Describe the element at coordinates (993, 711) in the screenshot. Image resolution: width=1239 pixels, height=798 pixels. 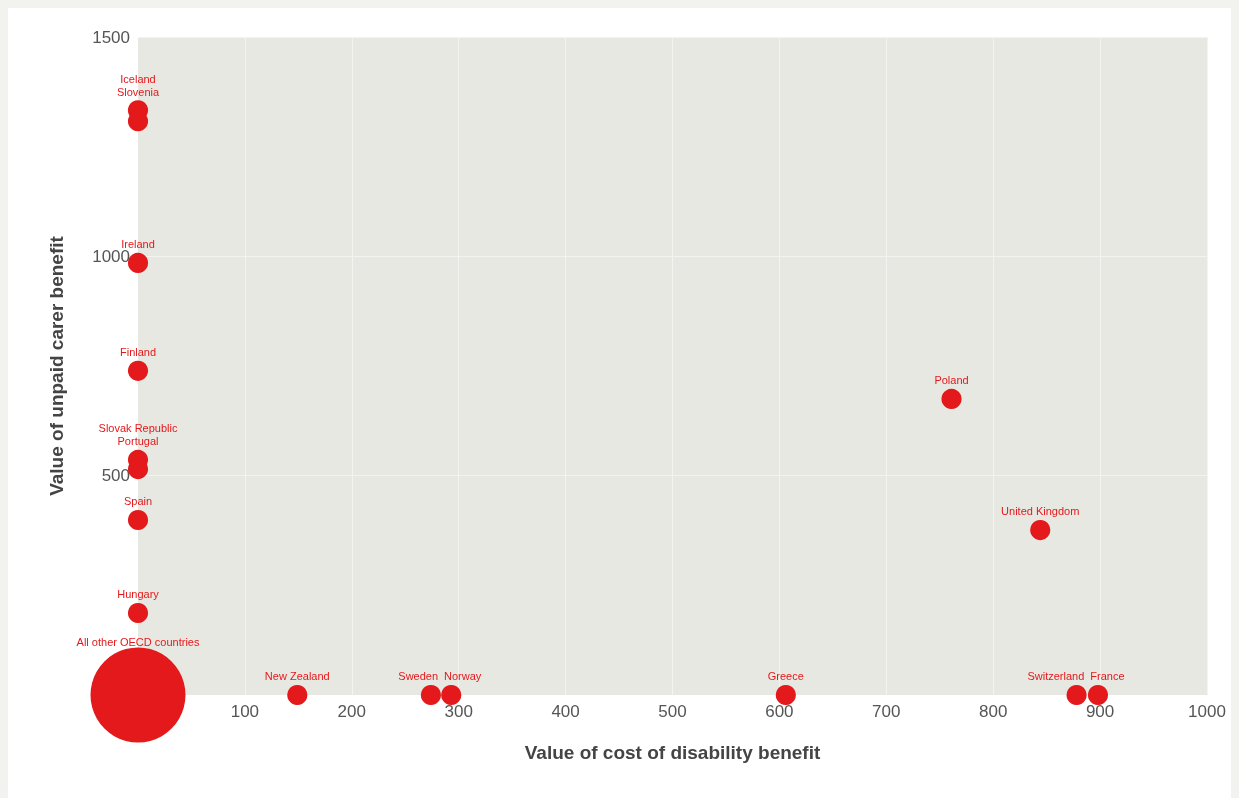
I see `x-tick-label: 800` at that location.